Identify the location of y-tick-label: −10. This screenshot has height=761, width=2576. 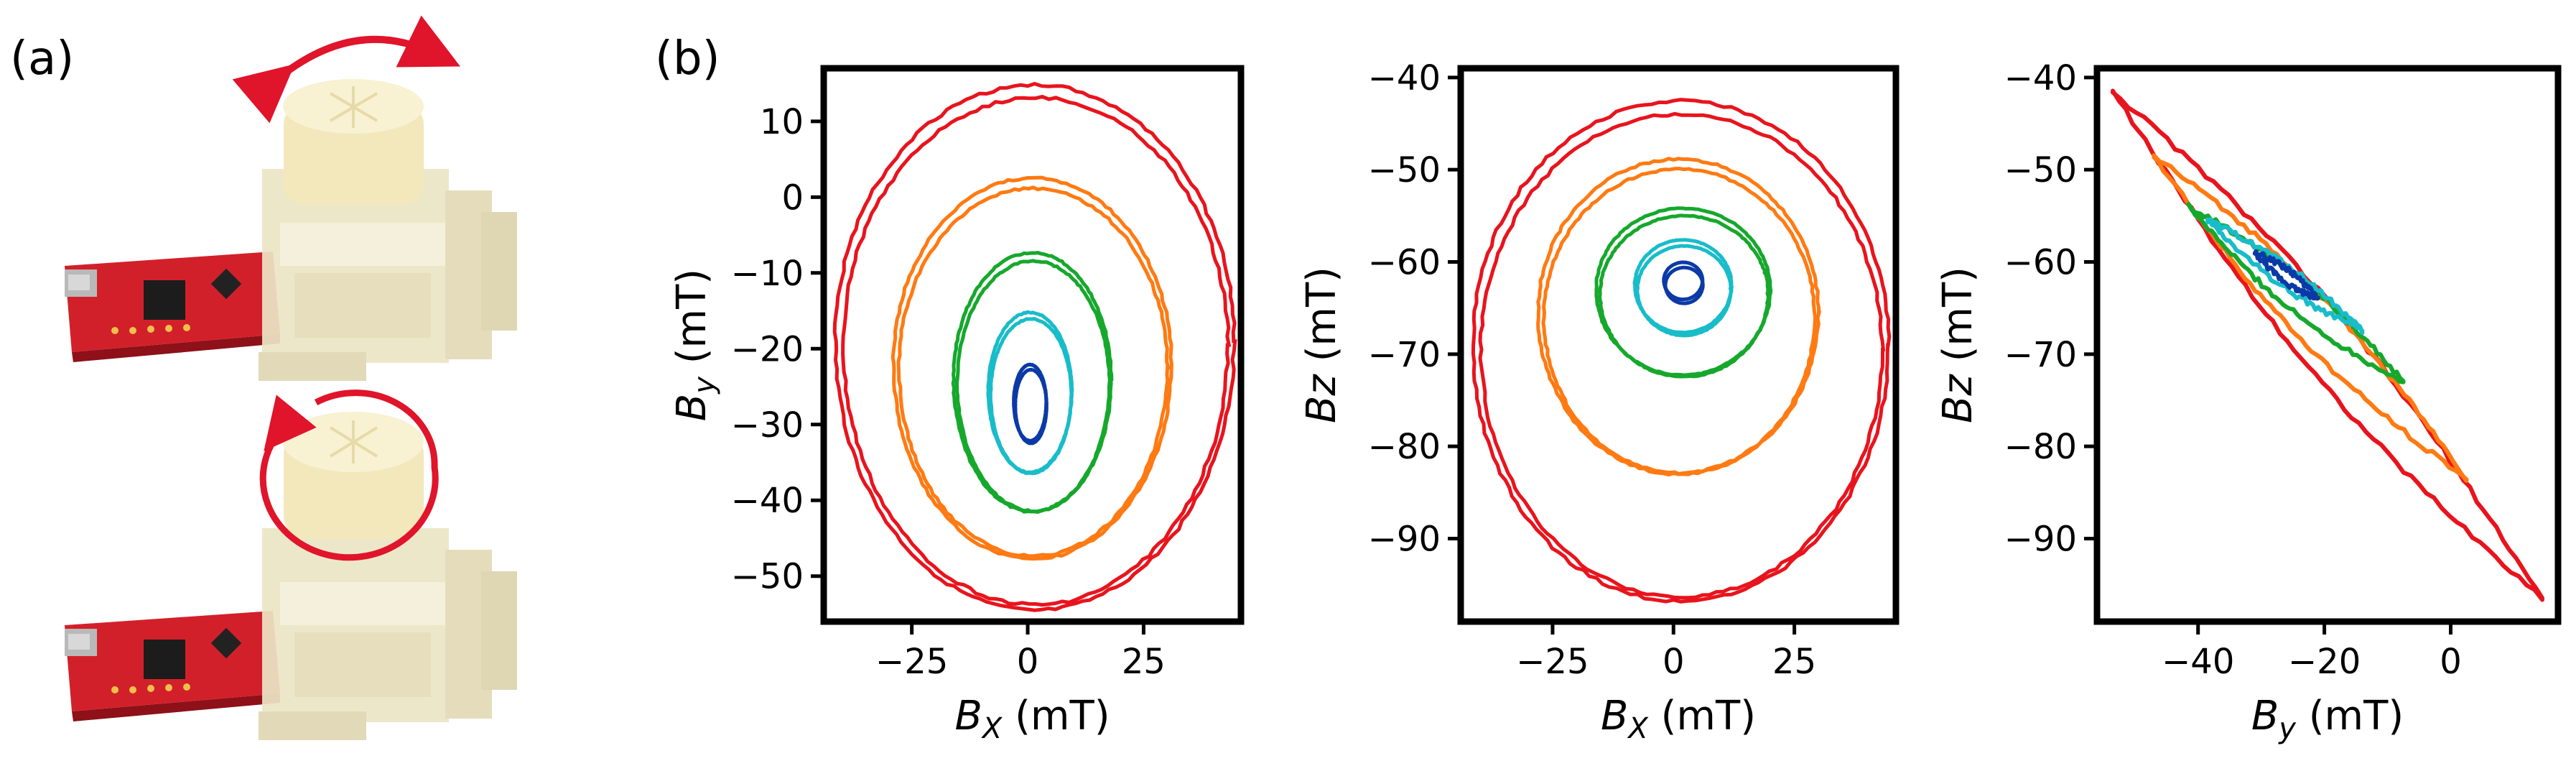
(767, 274).